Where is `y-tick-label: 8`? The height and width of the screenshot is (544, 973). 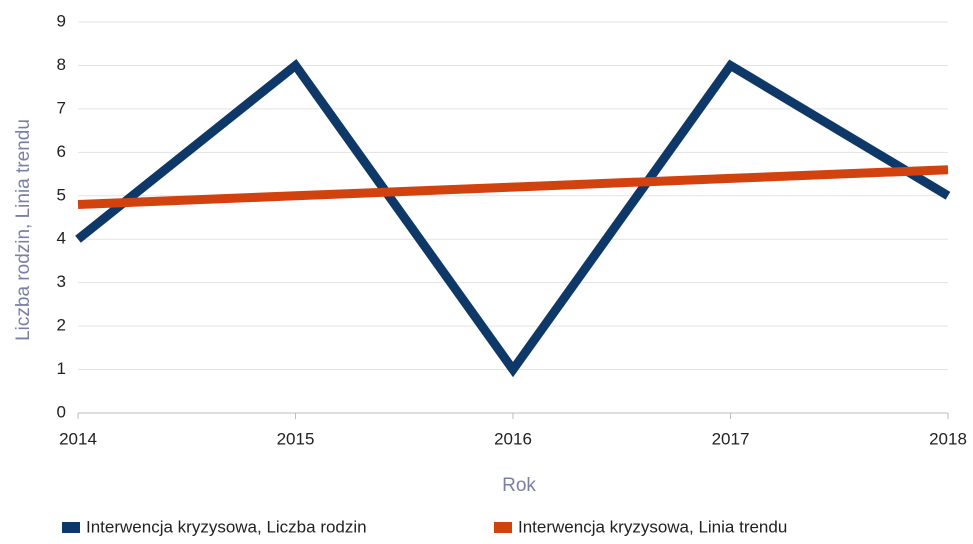
y-tick-label: 8 is located at coordinates (61, 64).